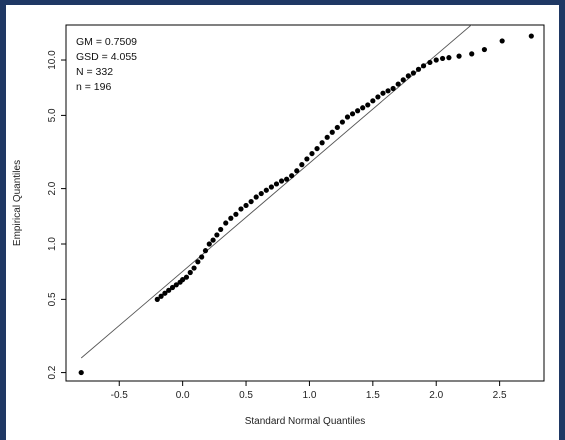 This screenshot has height=440, width=565. What do you see at coordinates (106, 57) in the screenshot?
I see `annotation-text: GSD = 4.055` at bounding box center [106, 57].